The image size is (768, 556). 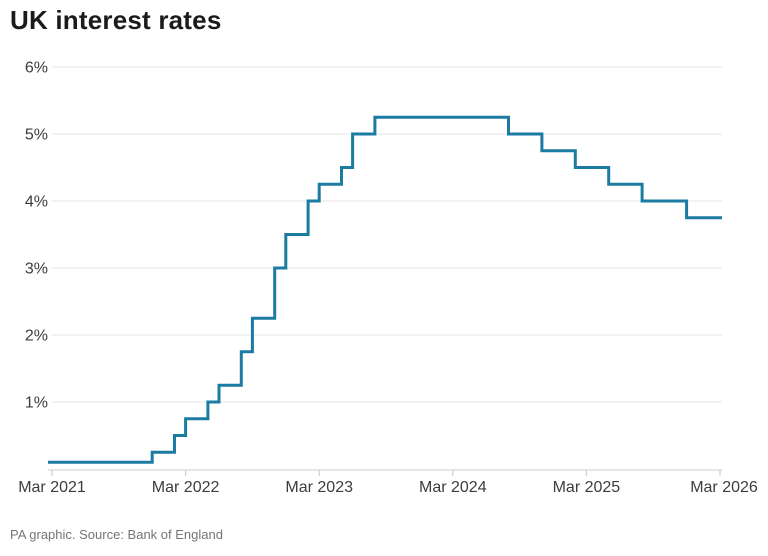 What do you see at coordinates (36, 336) in the screenshot?
I see `y-axis-tick-label: 2%` at bounding box center [36, 336].